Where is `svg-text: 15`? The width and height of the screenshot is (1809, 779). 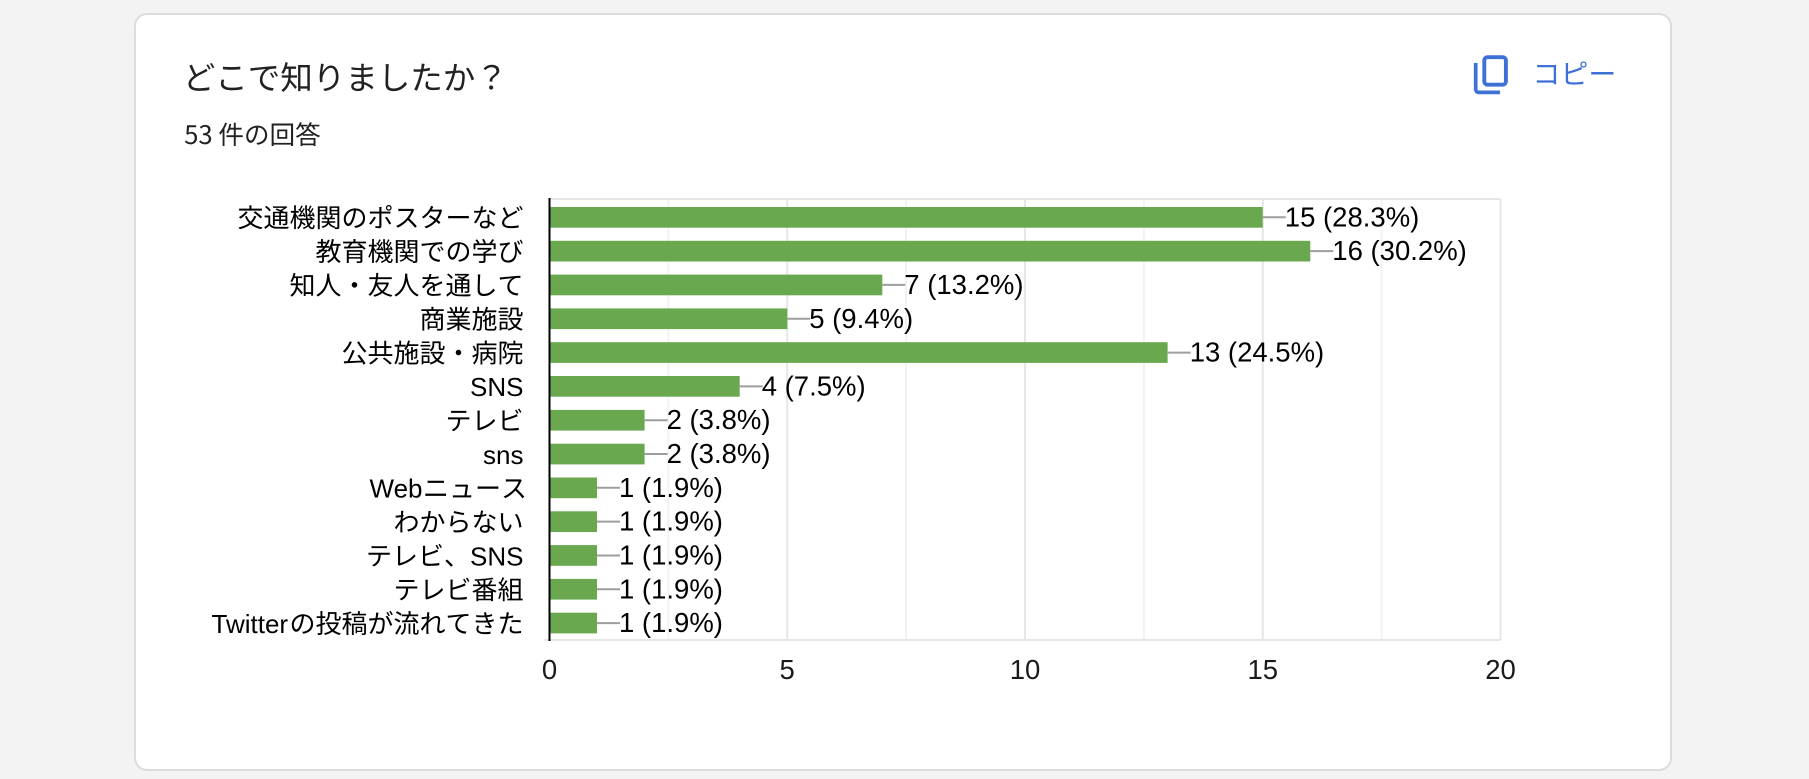
svg-text: 15 is located at coordinates (1263, 669).